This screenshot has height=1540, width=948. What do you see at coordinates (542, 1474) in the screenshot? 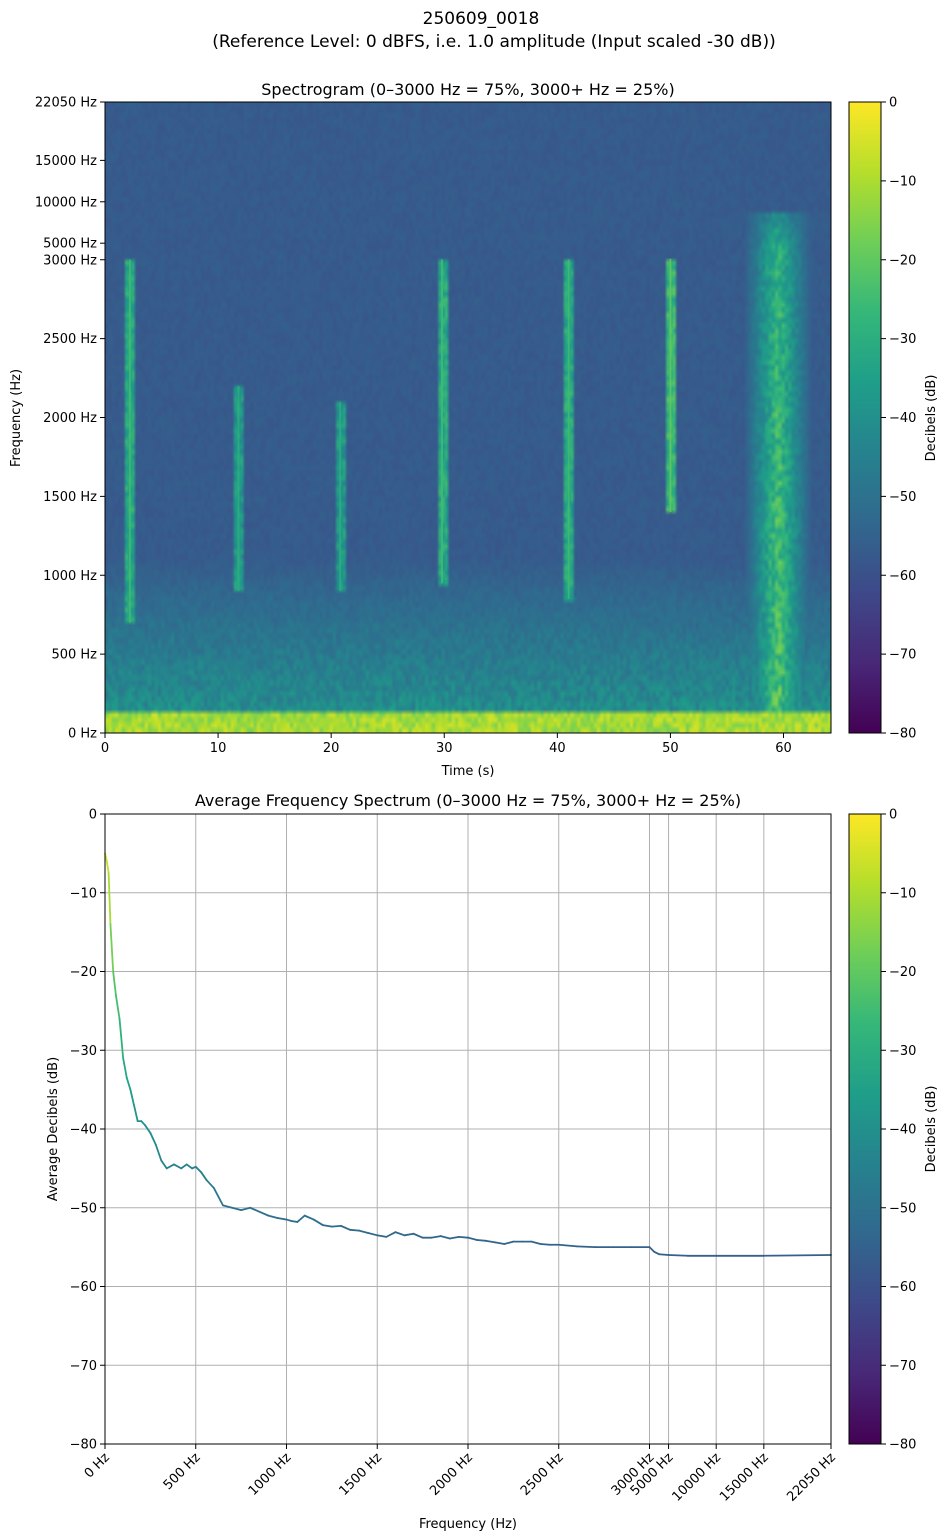
I see `x-tick-label: 2500 Hz` at bounding box center [542, 1474].